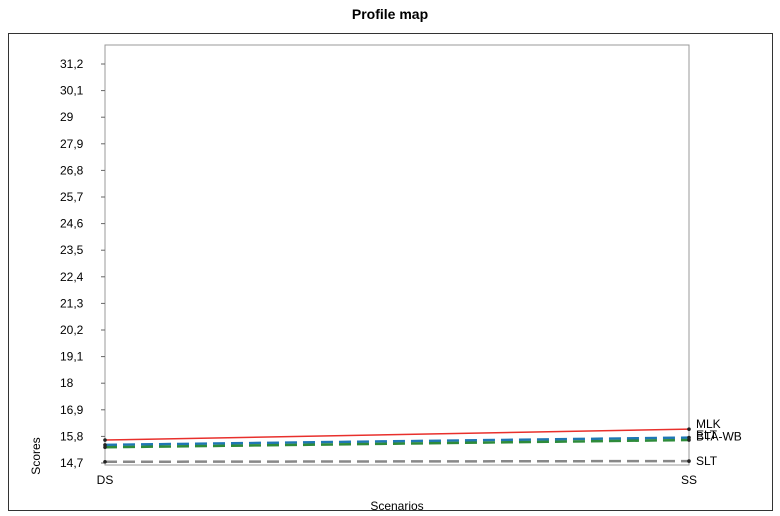 The width and height of the screenshot is (780, 516). I want to click on series-label-mlk: MLK, so click(708, 424).